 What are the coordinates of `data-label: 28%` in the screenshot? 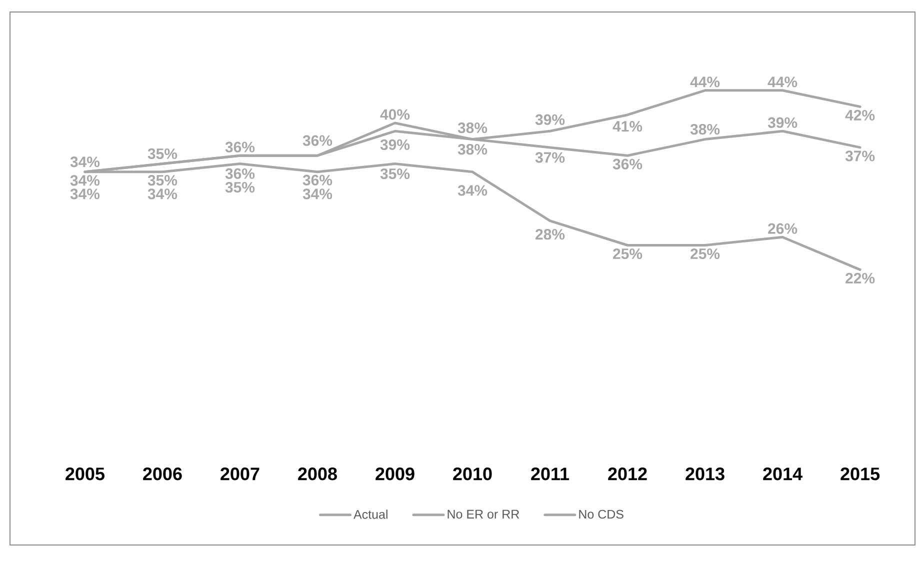 It's located at (550, 234).